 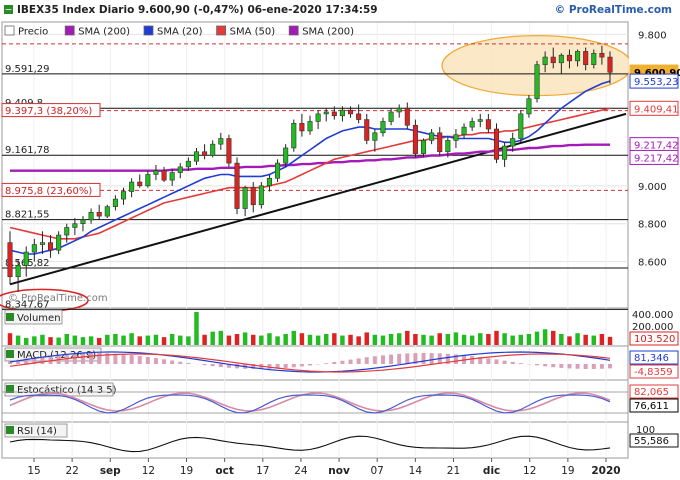 I want to click on price-marker-label: 9.553,23, so click(x=656, y=82).